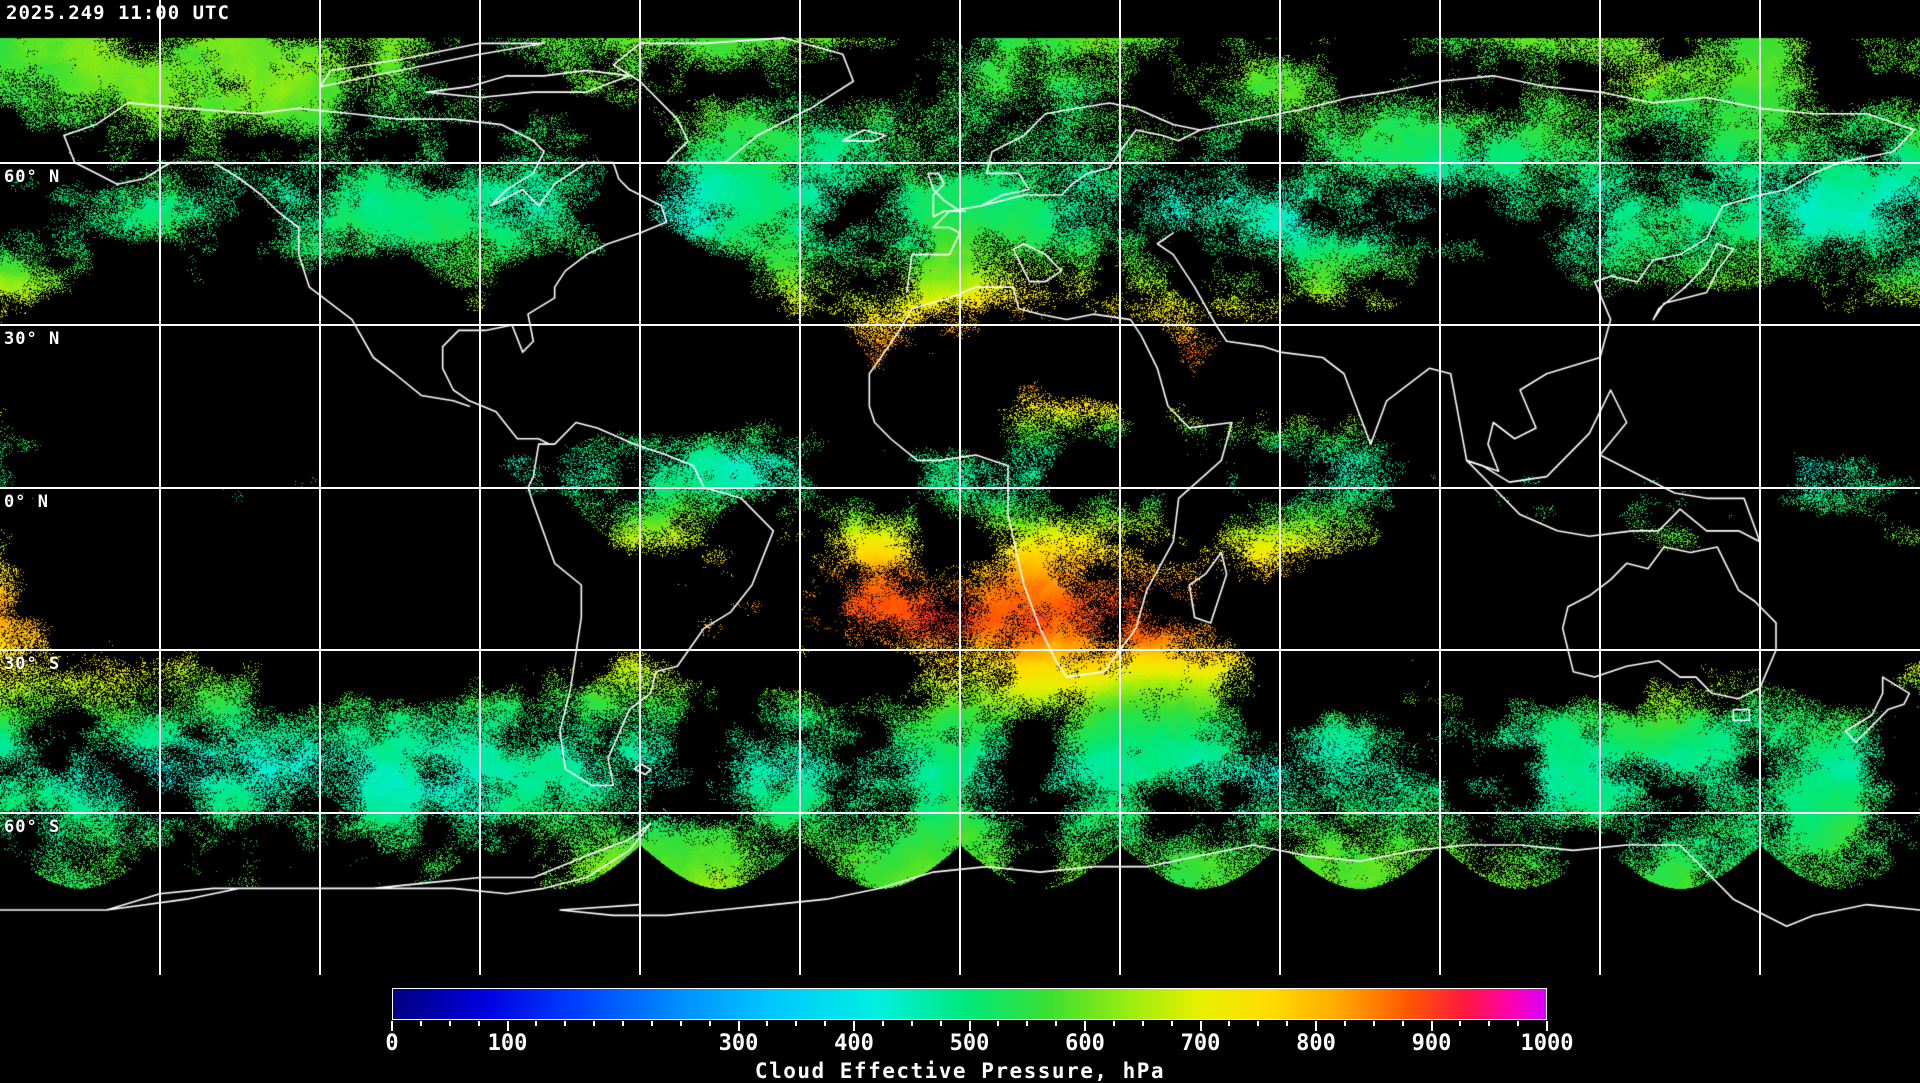  I want to click on colorbar-label-900: 900, so click(1431, 1043).